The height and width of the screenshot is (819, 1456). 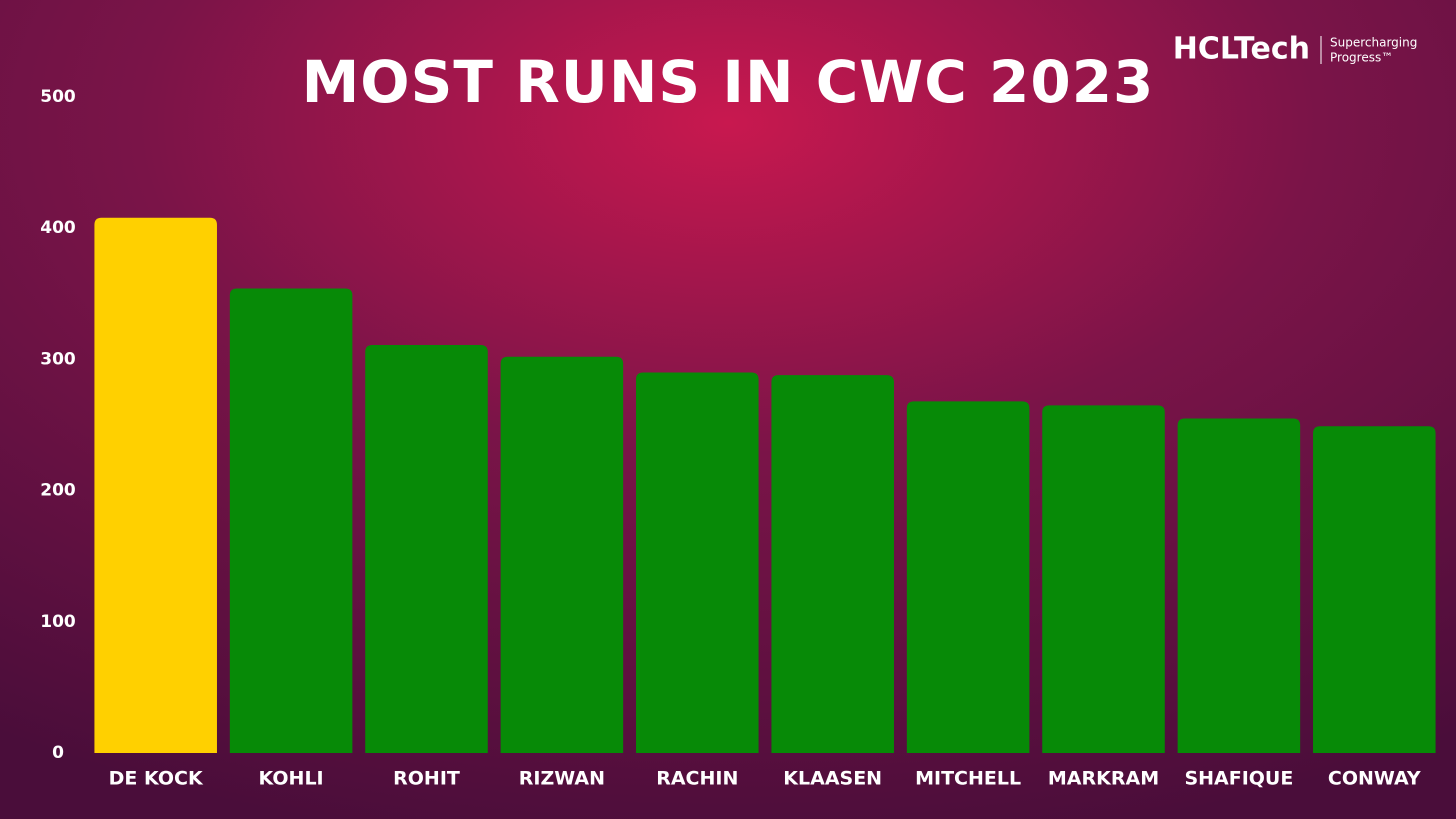 What do you see at coordinates (156, 779) in the screenshot?
I see `x-tick-label: DE KOCK` at bounding box center [156, 779].